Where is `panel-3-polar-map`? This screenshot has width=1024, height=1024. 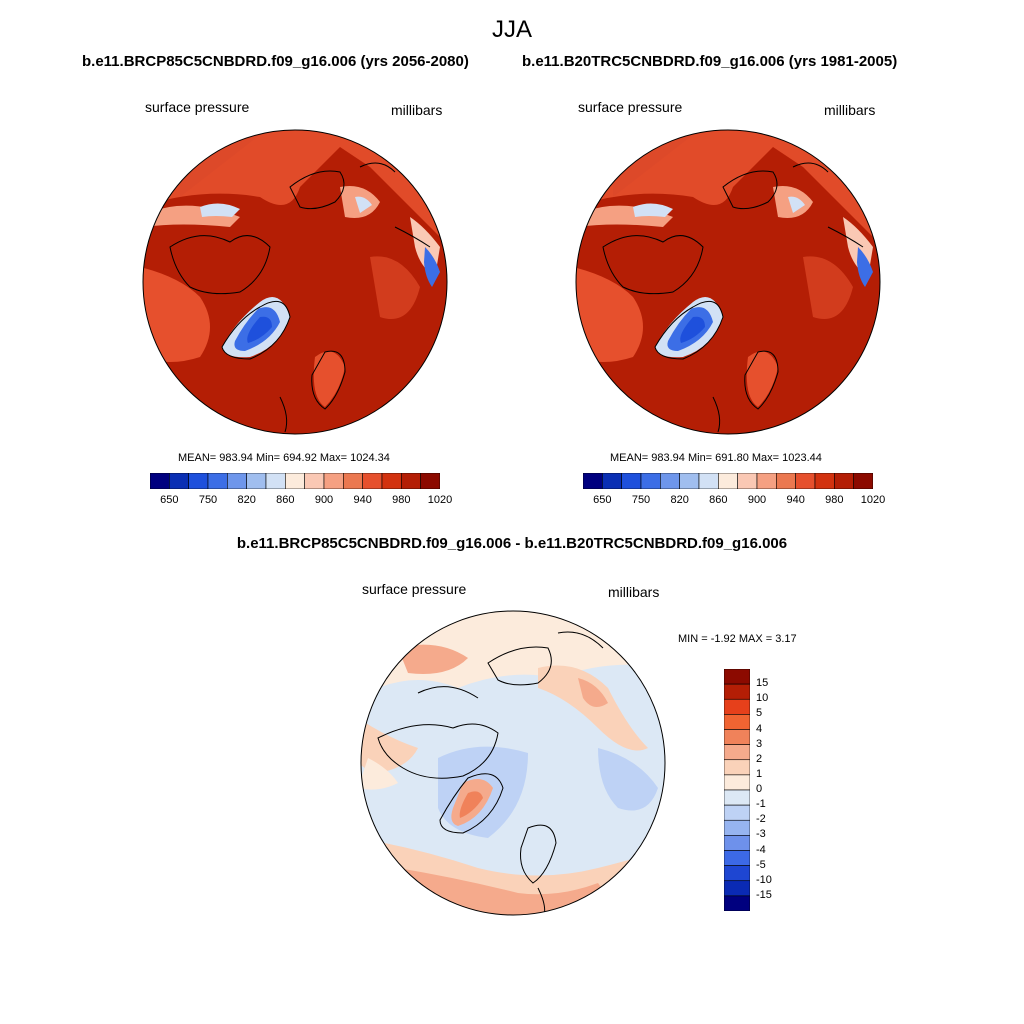 panel-3-polar-map is located at coordinates (513, 763).